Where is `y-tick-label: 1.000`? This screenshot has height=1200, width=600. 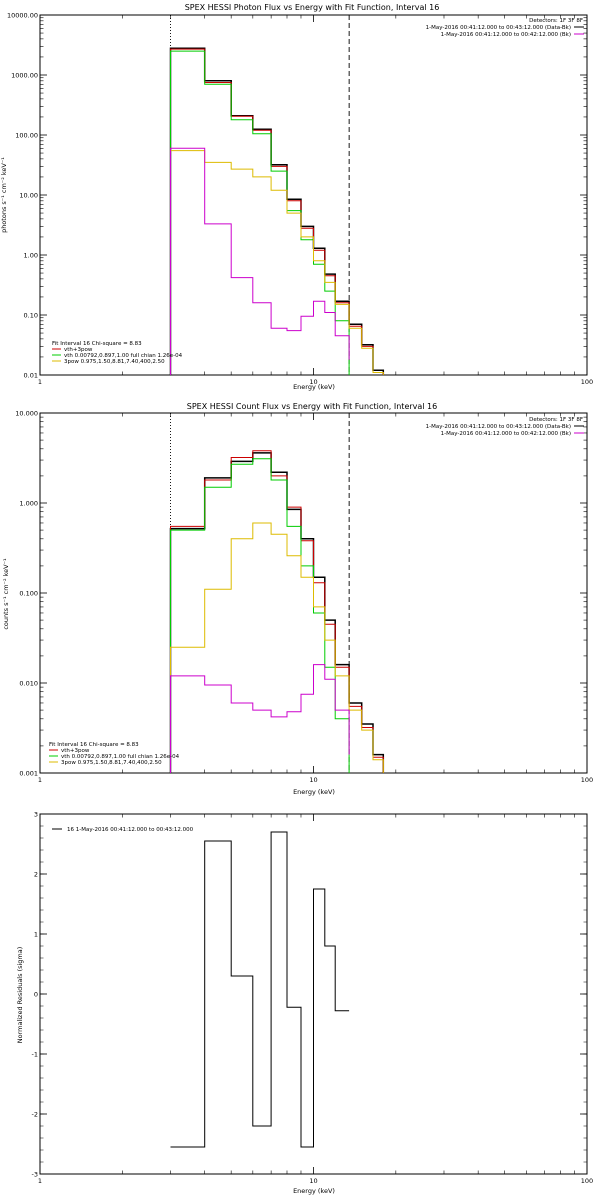 y-tick-label: 1.000 is located at coordinates (28, 504).